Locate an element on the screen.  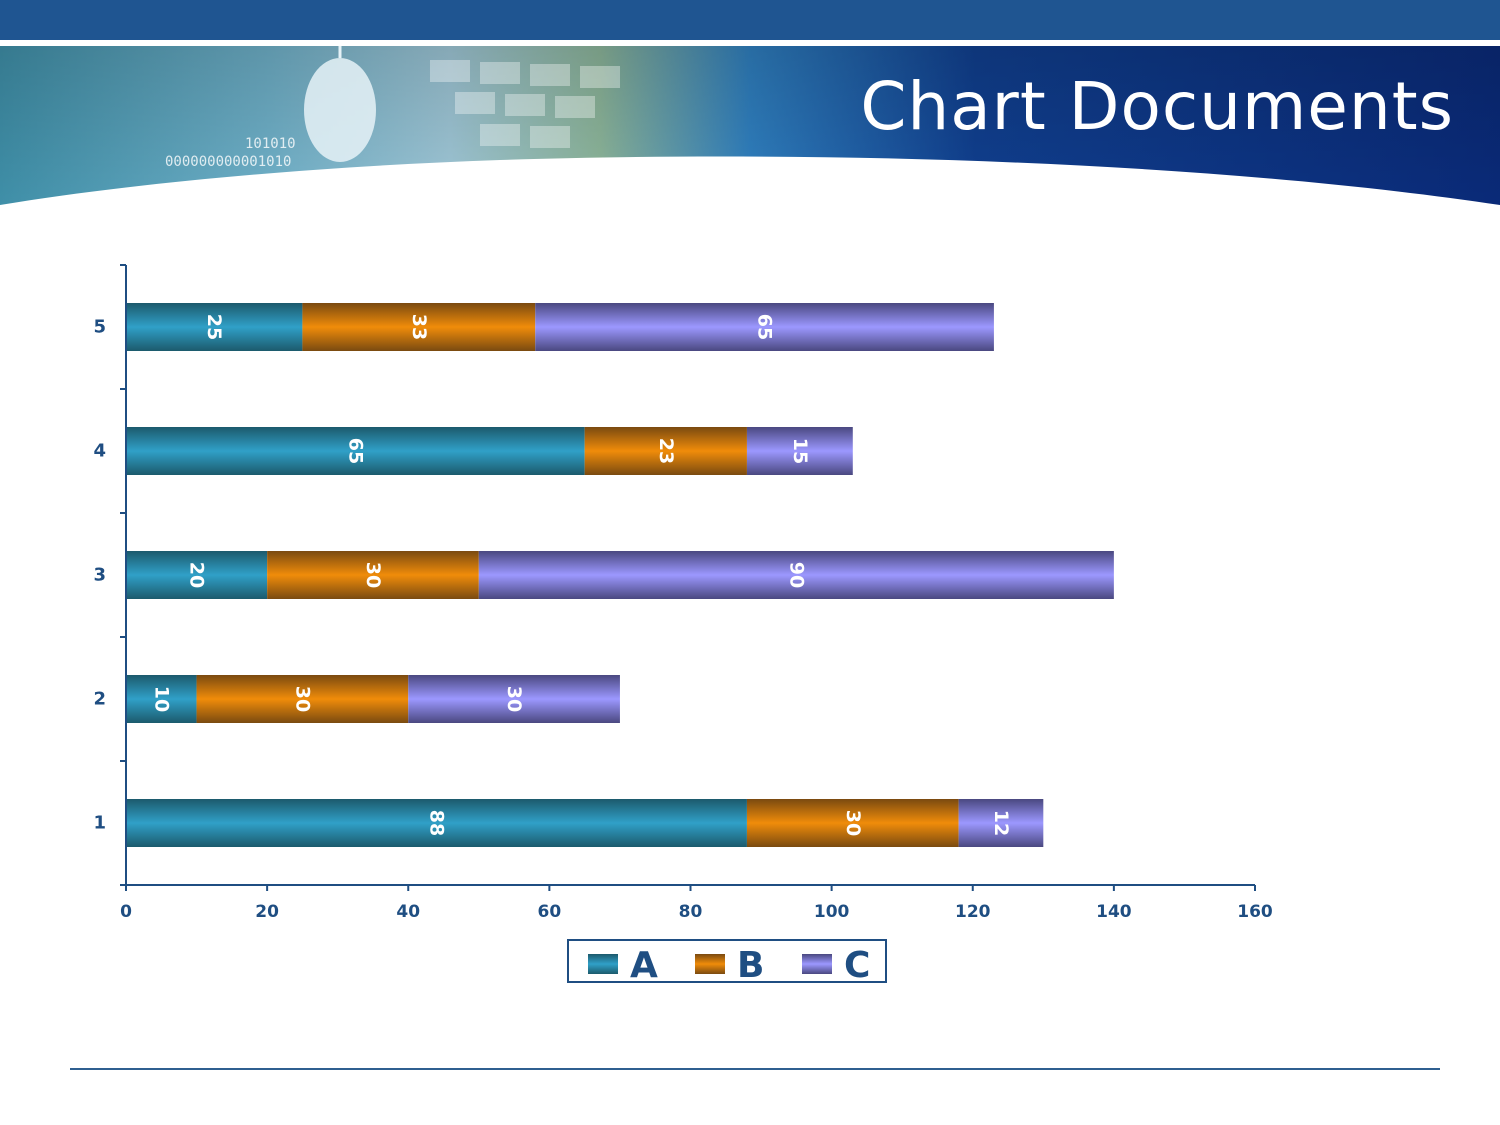
legend-box is located at coordinates (727, 961).